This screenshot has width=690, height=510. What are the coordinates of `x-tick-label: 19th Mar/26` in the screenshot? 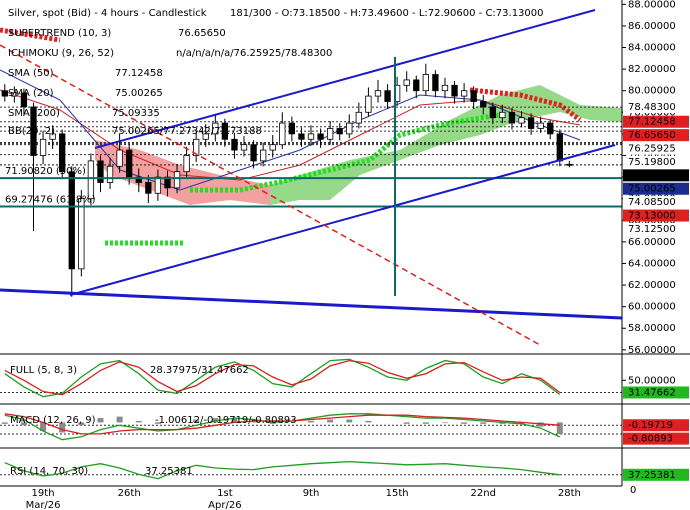 It's located at (43, 499).